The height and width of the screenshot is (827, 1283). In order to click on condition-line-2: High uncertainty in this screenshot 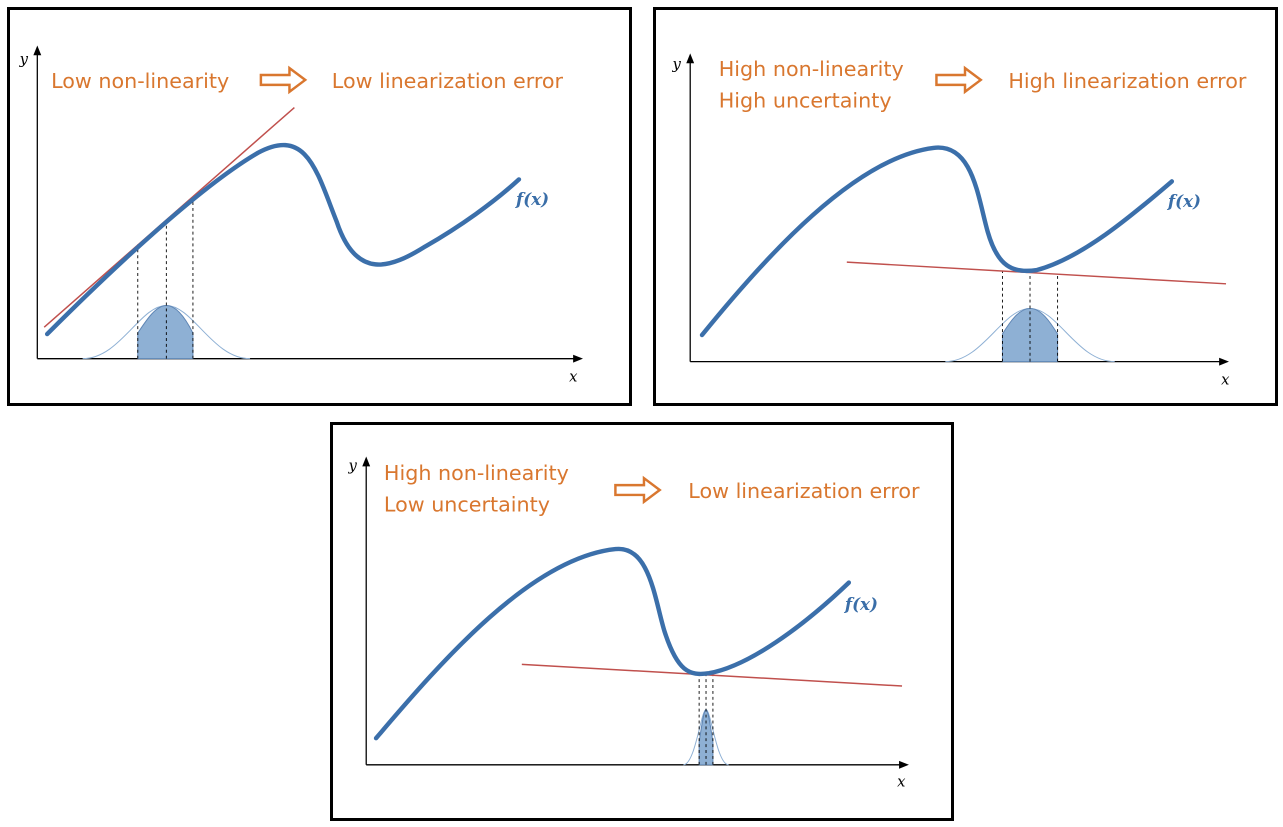, I will do `click(805, 101)`.